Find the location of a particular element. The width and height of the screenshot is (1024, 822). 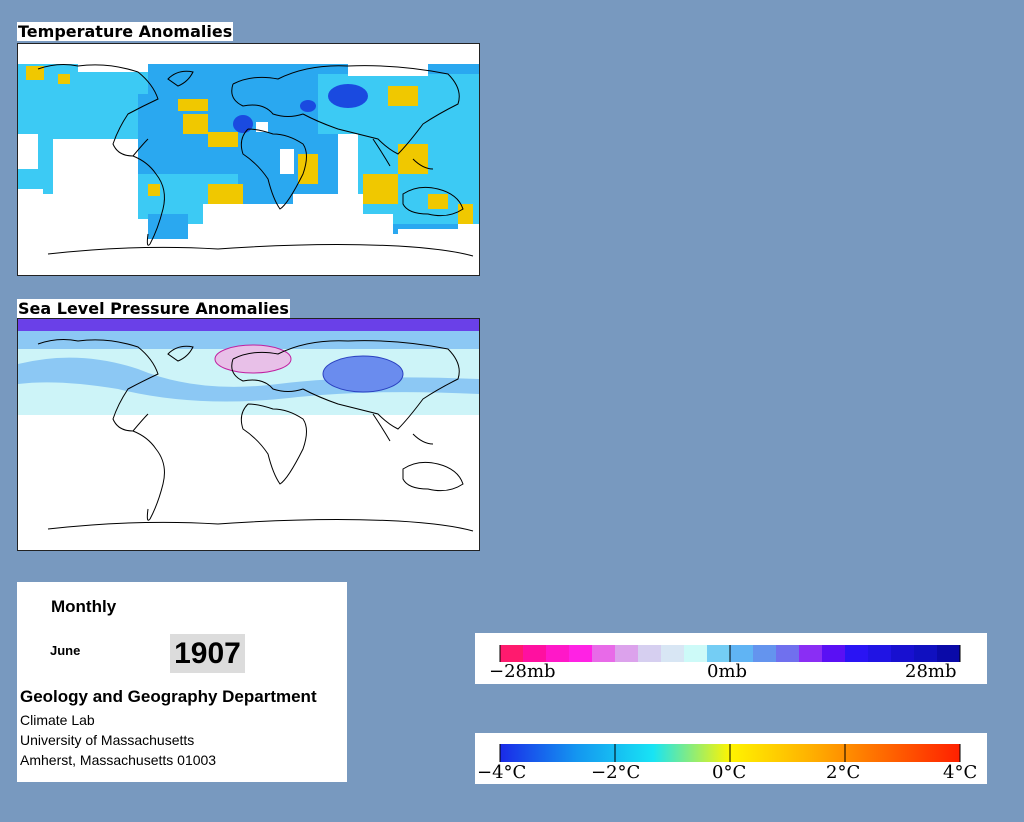

frequency-label: Monthly is located at coordinates (84, 606).